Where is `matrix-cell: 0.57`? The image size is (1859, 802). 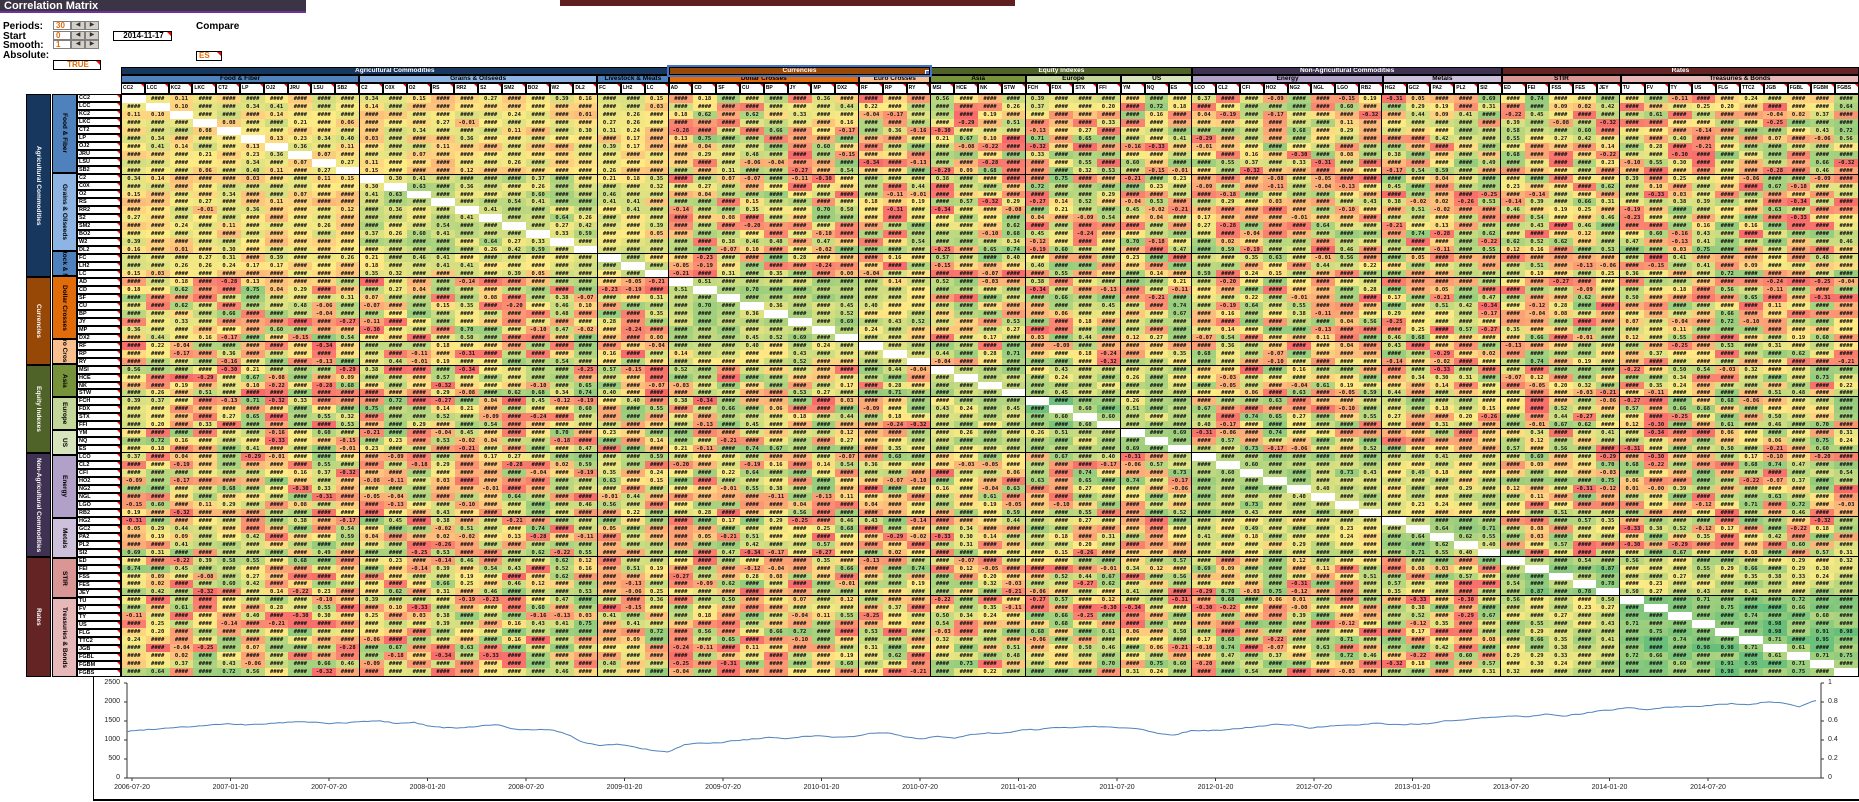
matrix-cell: 0.57 is located at coordinates (1584, 520).